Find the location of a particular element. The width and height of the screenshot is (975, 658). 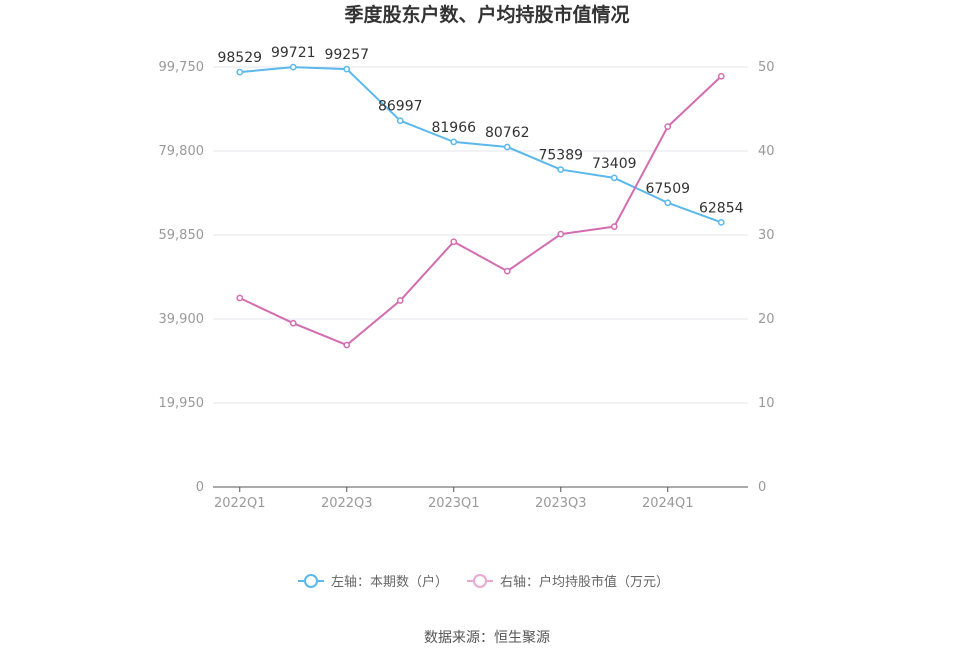

y-left-tick-label: 59,850 is located at coordinates (182, 235).